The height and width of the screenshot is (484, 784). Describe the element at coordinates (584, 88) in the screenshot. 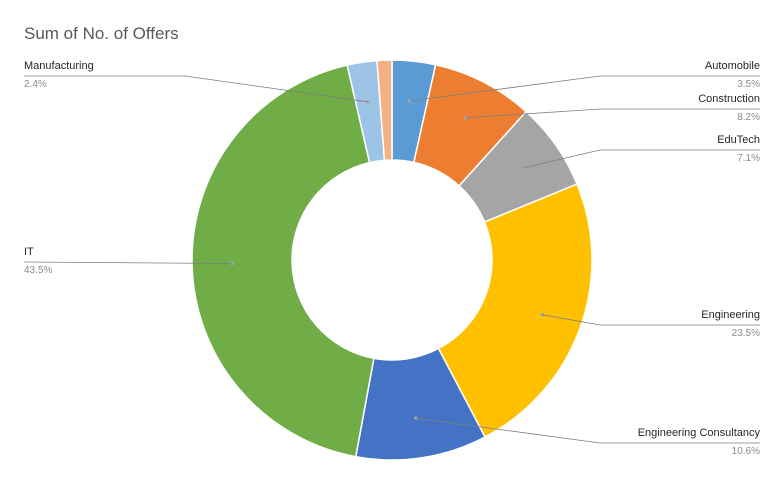

I see `leader-line-automobile` at that location.